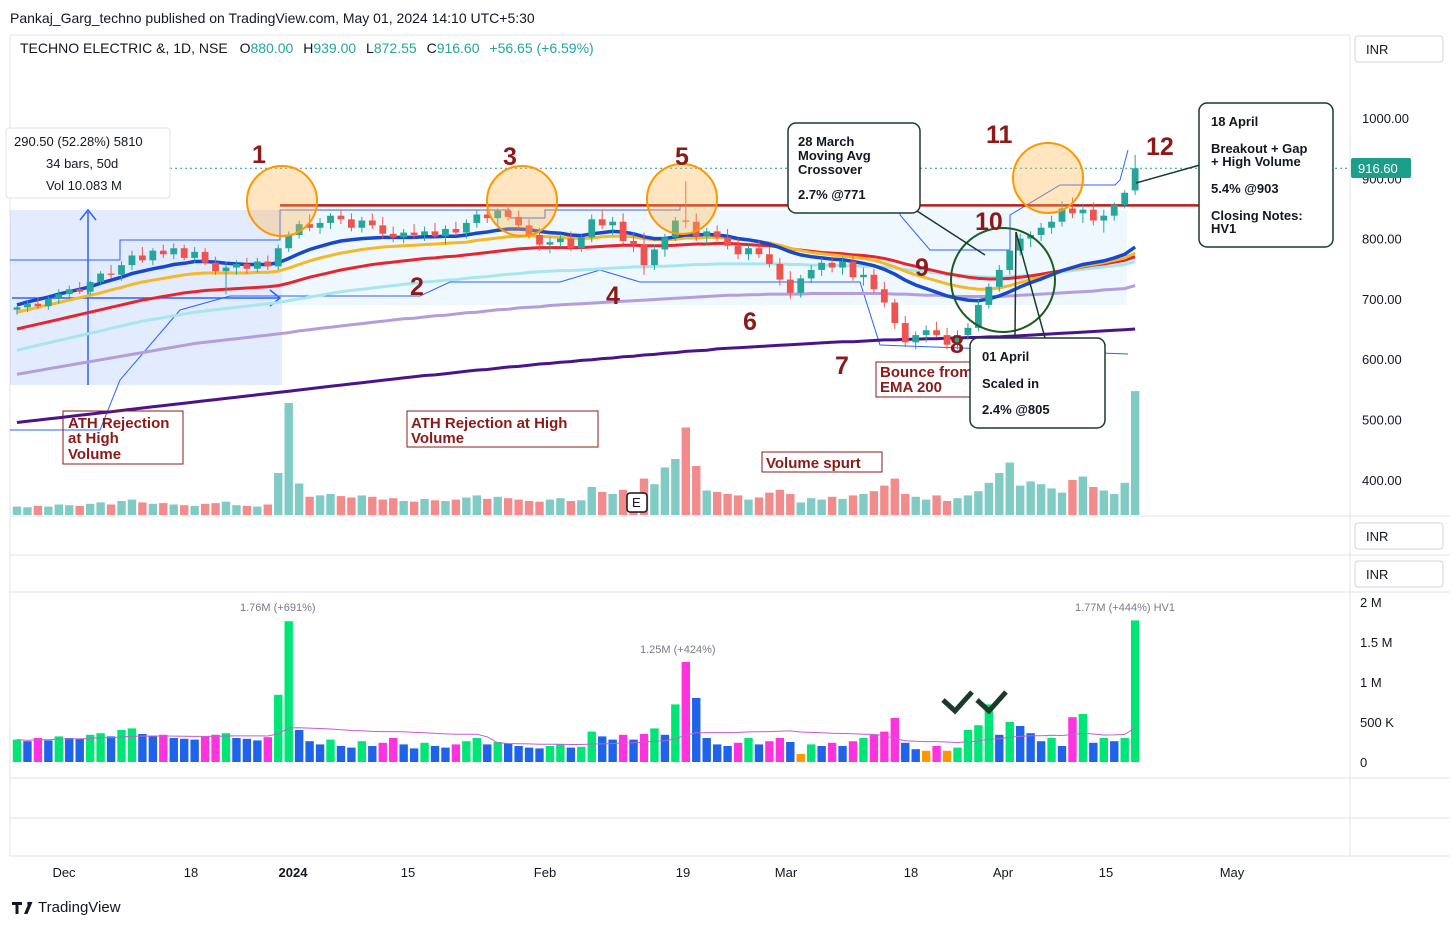  I want to click on note-ath-rejection-1: ATH Rejection at High Volume, so click(123, 437).